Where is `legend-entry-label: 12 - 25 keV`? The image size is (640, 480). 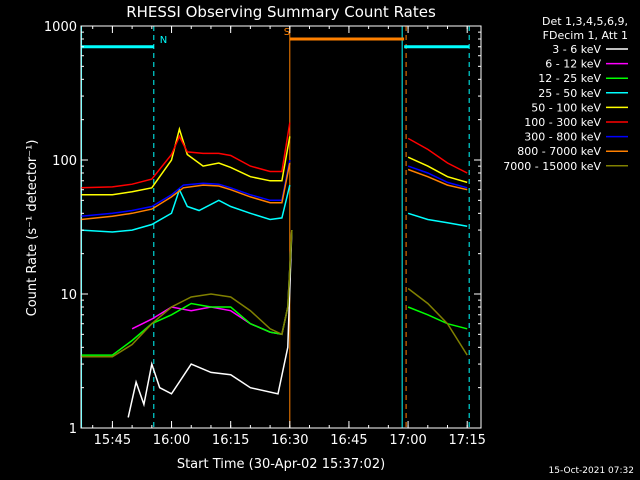 legend-entry-label: 12 - 25 keV is located at coordinates (569, 78).